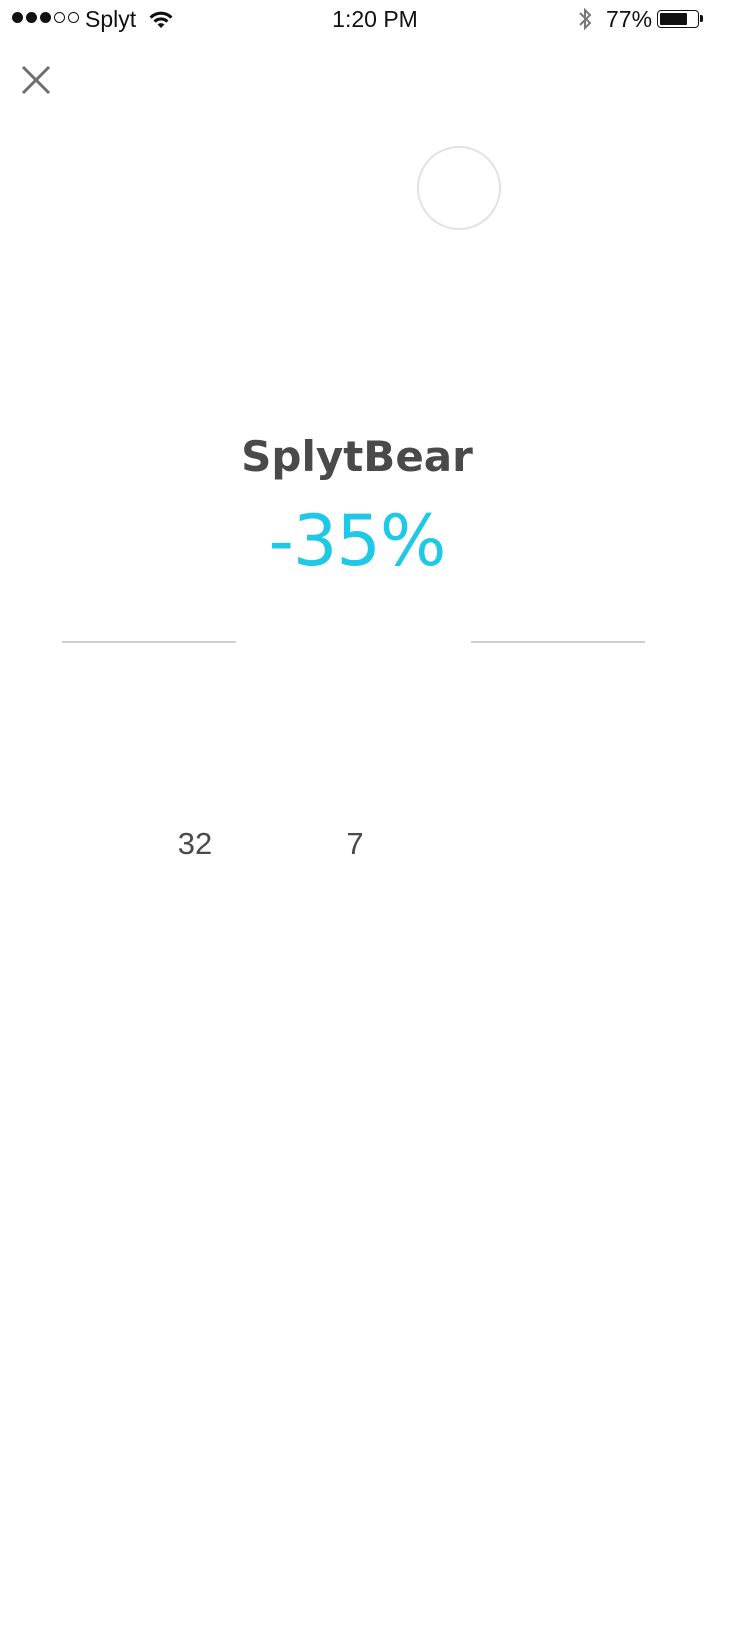  I want to click on status-time: 1:20 PM, so click(375, 19).